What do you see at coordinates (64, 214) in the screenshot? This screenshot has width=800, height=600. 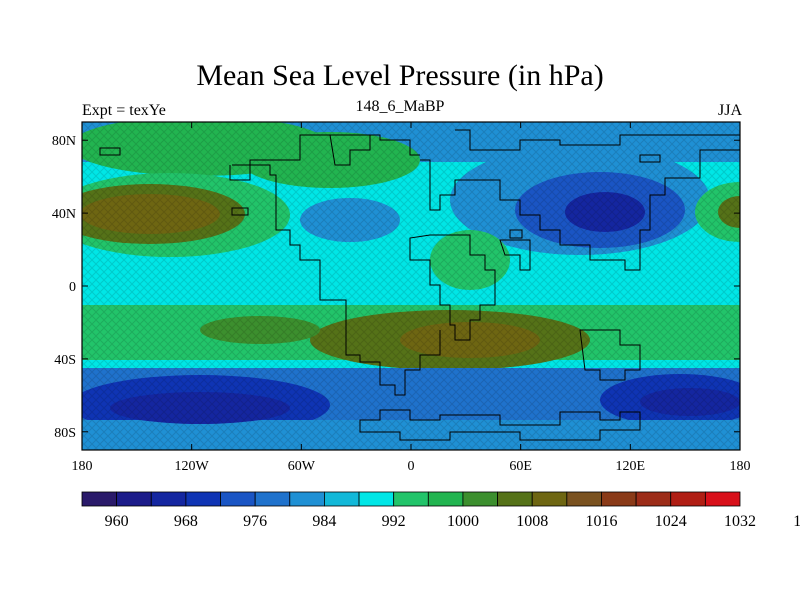 I see `y-tick-label: 40N` at bounding box center [64, 214].